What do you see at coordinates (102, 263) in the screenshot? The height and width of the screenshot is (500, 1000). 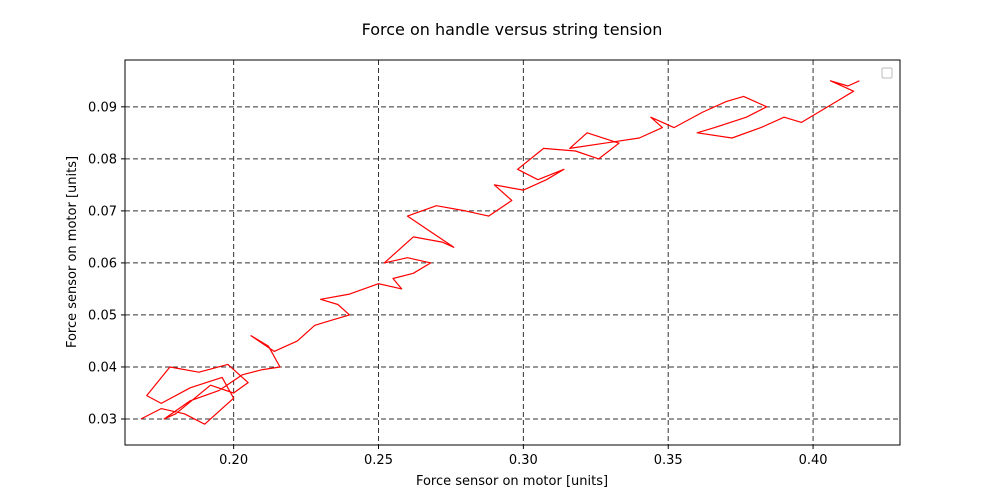 I see `y-tick-label: 0.06` at bounding box center [102, 263].